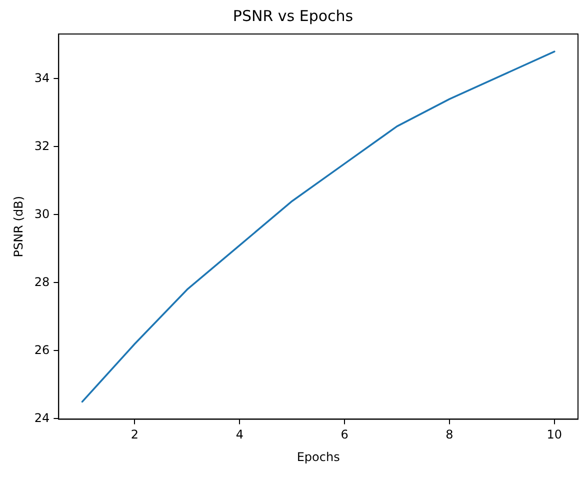  I want to click on y-tick-label: 28, so click(42, 281).